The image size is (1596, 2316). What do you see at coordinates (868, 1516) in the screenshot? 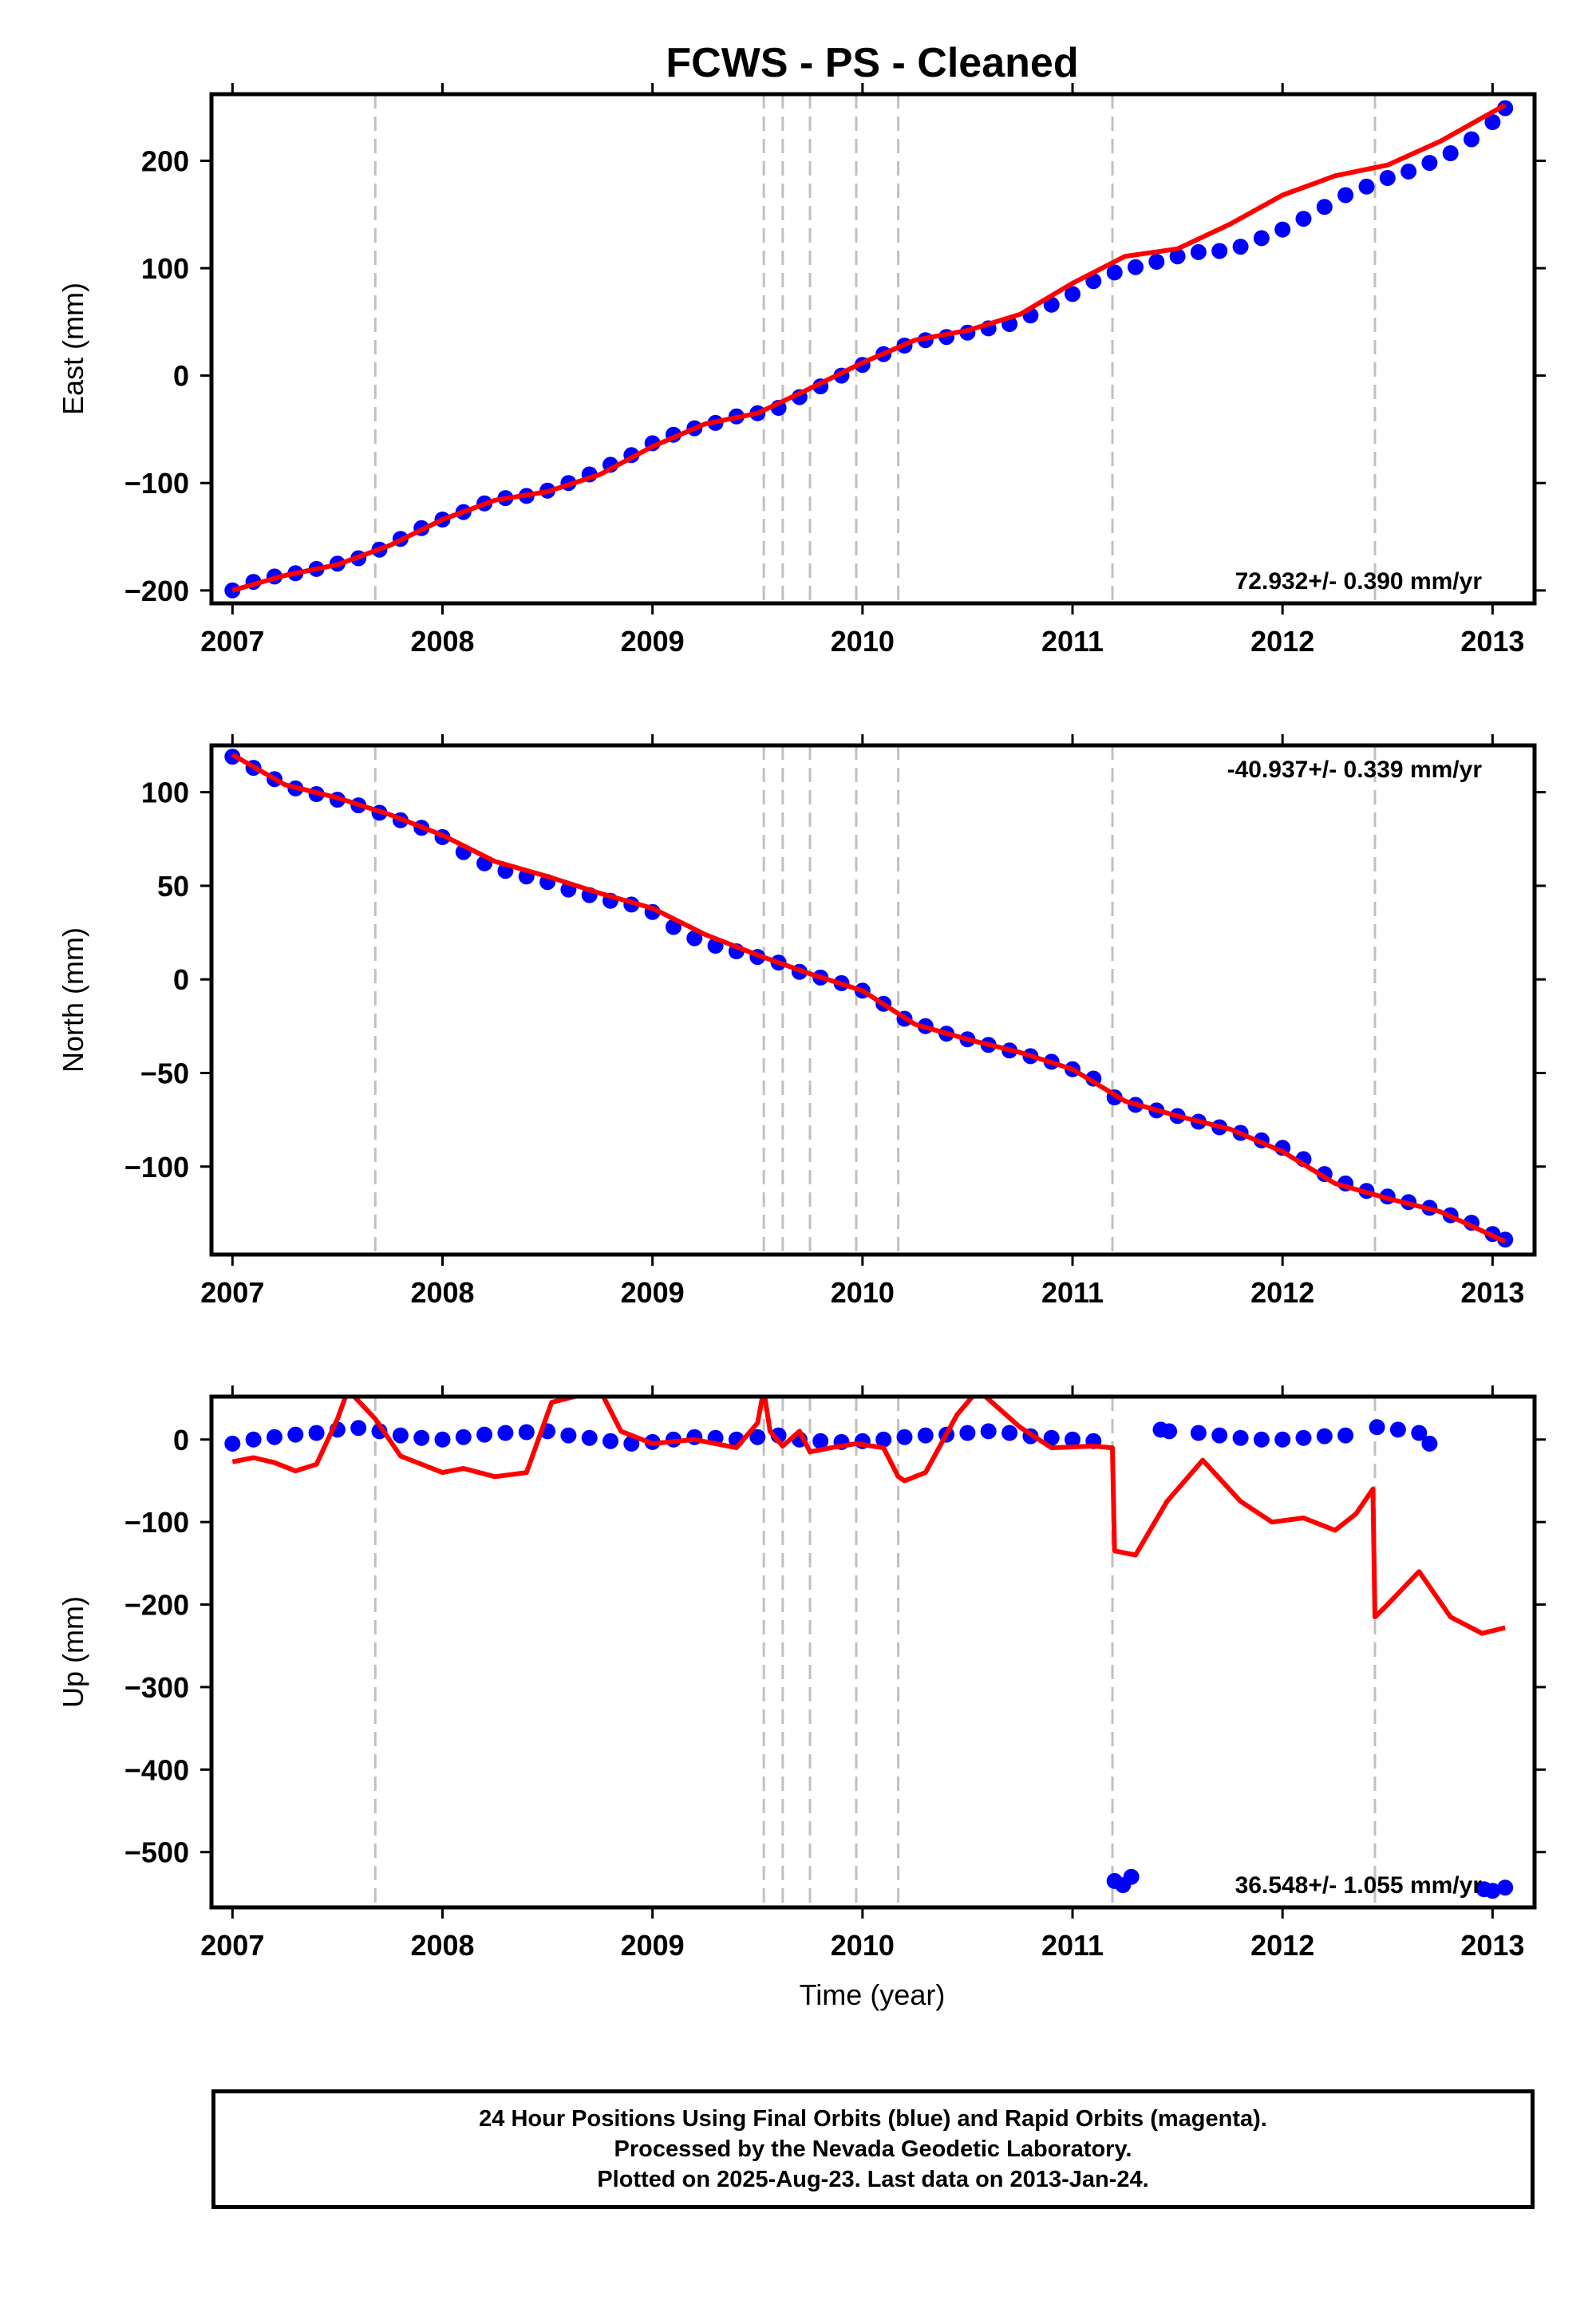
I see `up-model-fit-line` at bounding box center [868, 1516].